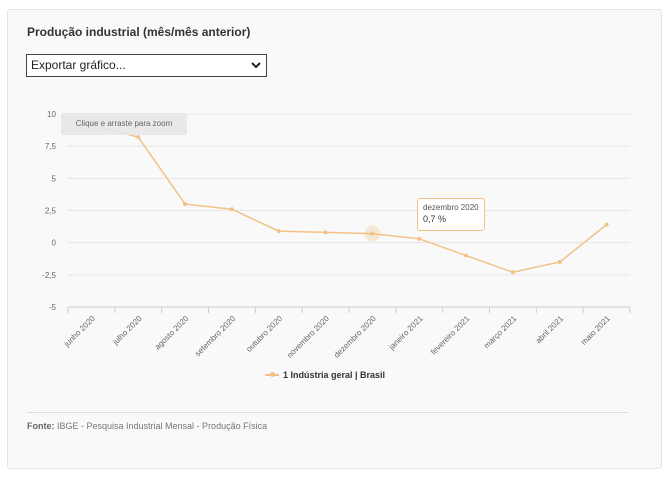 The image size is (670, 478). Describe the element at coordinates (595, 330) in the screenshot. I see `x-tick-label: maio 2021` at that location.